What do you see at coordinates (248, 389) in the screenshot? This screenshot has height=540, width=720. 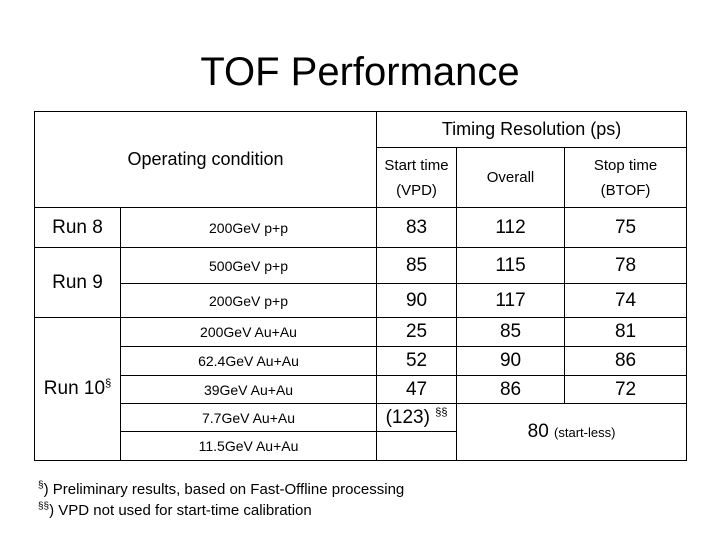 I see `condition-cell: 39GeV Au+Au` at bounding box center [248, 389].